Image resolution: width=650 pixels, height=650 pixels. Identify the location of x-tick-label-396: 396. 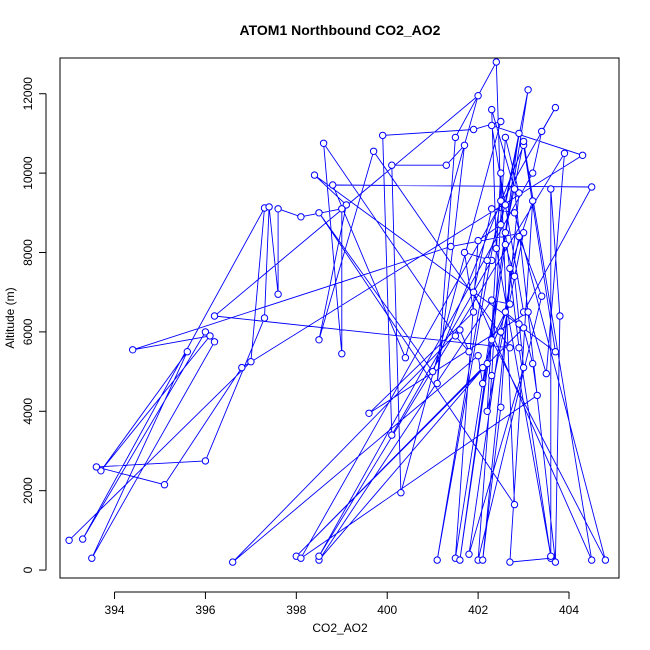
(205, 610).